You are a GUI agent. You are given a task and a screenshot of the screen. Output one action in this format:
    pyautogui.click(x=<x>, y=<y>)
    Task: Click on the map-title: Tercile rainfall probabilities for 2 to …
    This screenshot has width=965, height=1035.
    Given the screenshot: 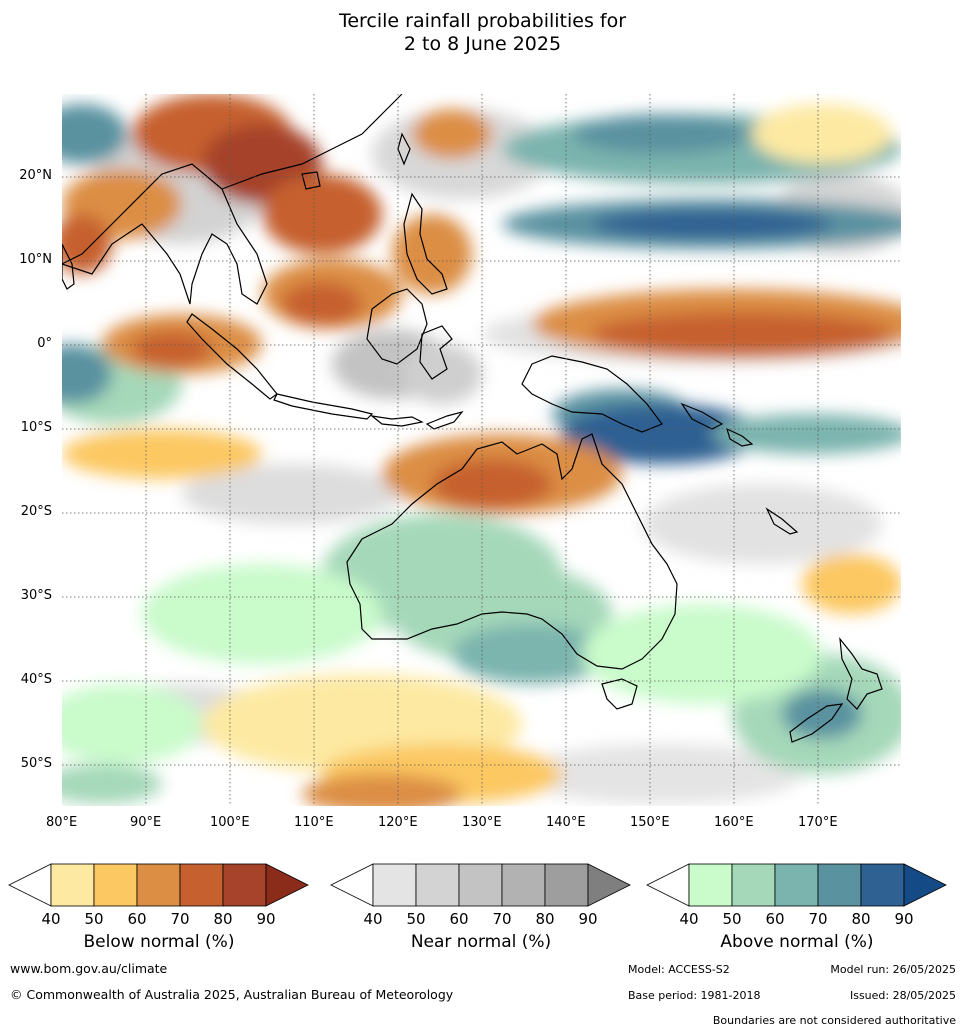 What is the action you would take?
    pyautogui.click(x=482, y=33)
    